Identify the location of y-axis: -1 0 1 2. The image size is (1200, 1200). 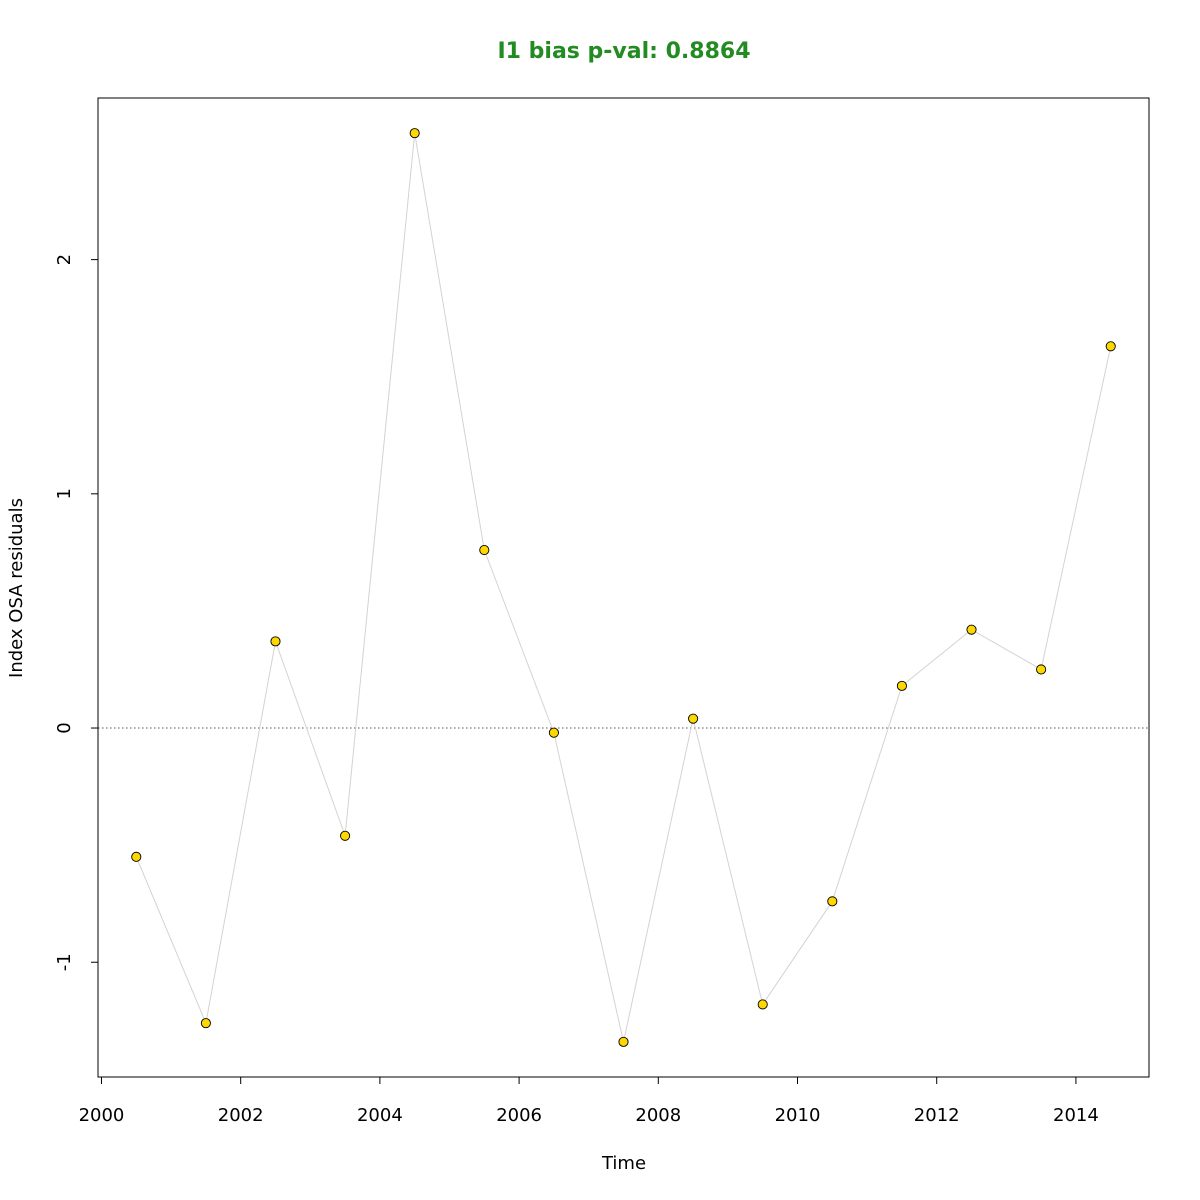
(76, 612).